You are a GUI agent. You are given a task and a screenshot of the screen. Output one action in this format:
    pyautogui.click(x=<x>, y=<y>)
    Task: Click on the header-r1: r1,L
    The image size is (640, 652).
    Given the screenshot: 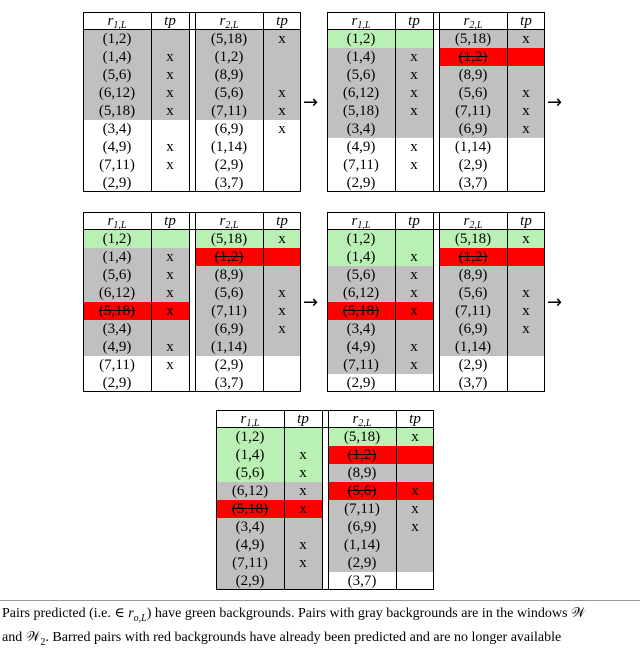 What is the action you would take?
    pyautogui.click(x=117, y=22)
    